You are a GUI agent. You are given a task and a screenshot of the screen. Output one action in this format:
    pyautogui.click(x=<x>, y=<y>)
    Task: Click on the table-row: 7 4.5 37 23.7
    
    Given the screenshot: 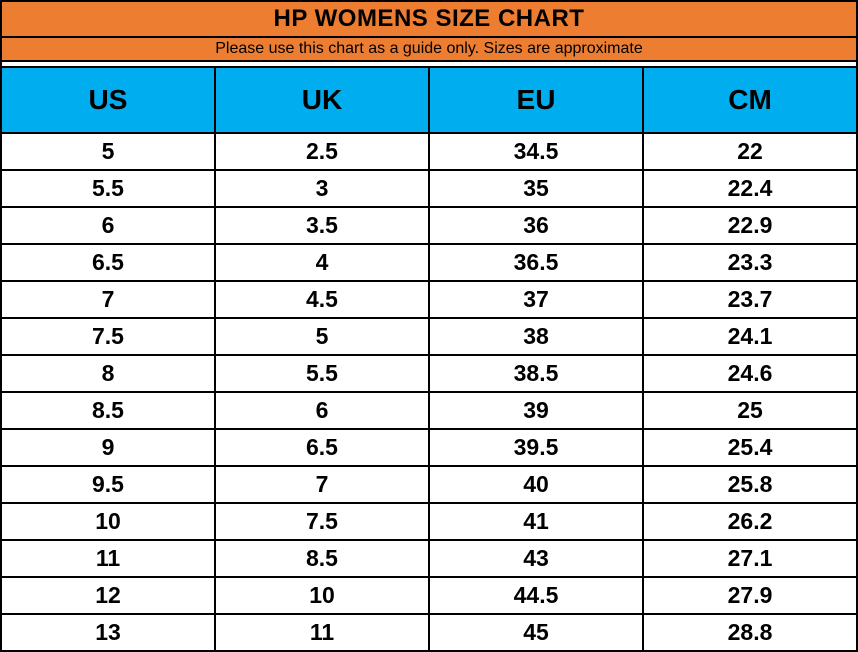 What is the action you would take?
    pyautogui.click(x=429, y=299)
    